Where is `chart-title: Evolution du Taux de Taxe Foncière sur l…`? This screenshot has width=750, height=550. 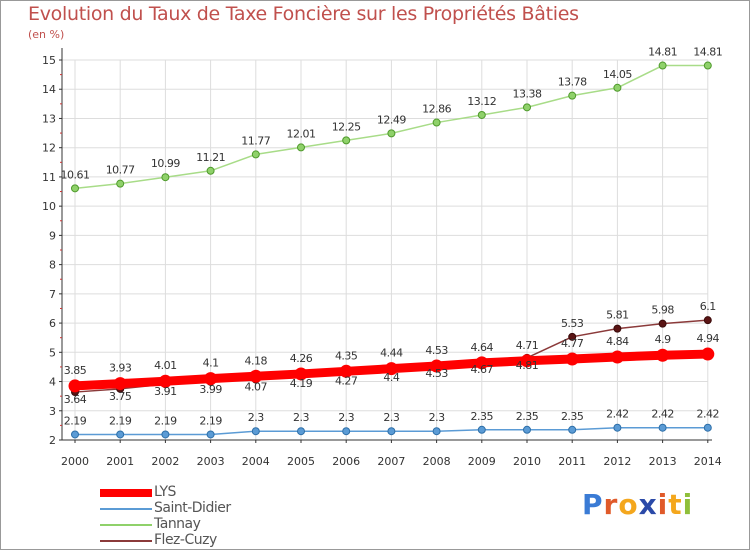
chart-title: Evolution du Taux de Taxe Foncière sur l… is located at coordinates (303, 14).